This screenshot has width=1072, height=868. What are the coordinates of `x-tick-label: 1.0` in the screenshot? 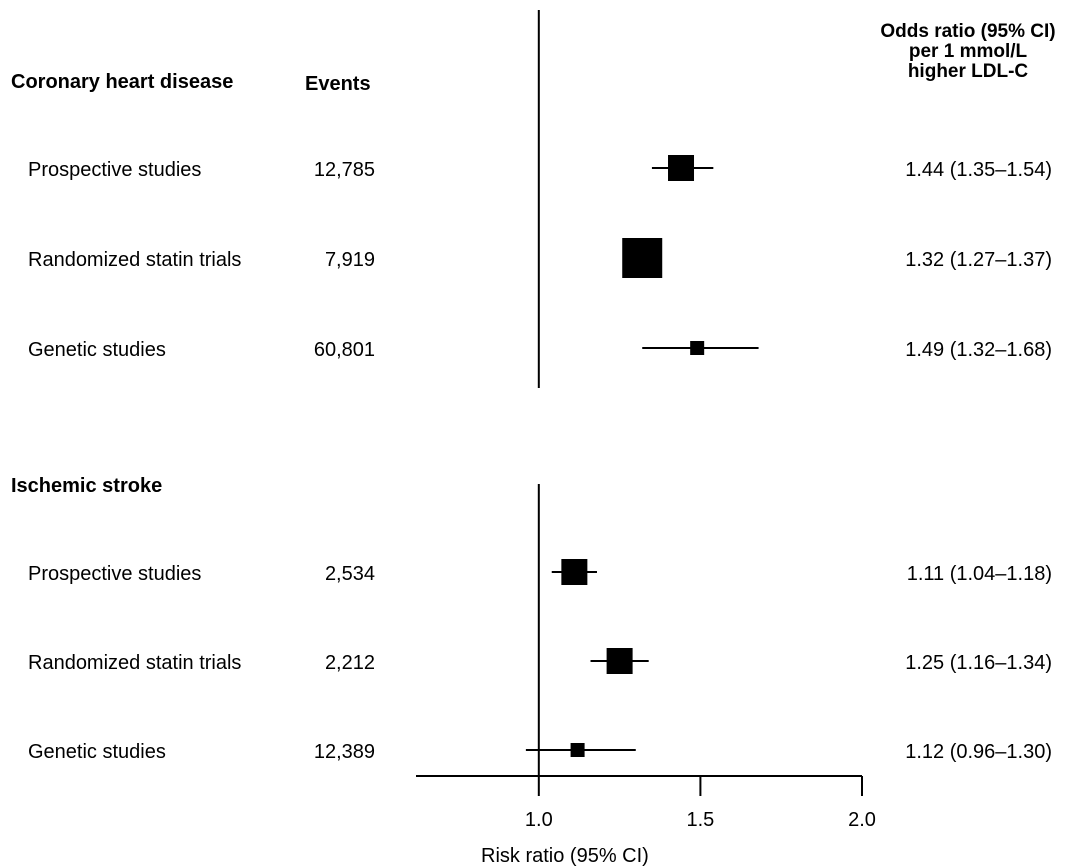 It's located at (539, 820).